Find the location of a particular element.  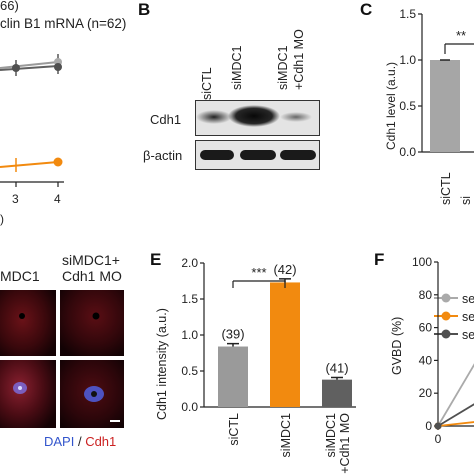

panel-e-n-label: (39) is located at coordinates (232, 334).